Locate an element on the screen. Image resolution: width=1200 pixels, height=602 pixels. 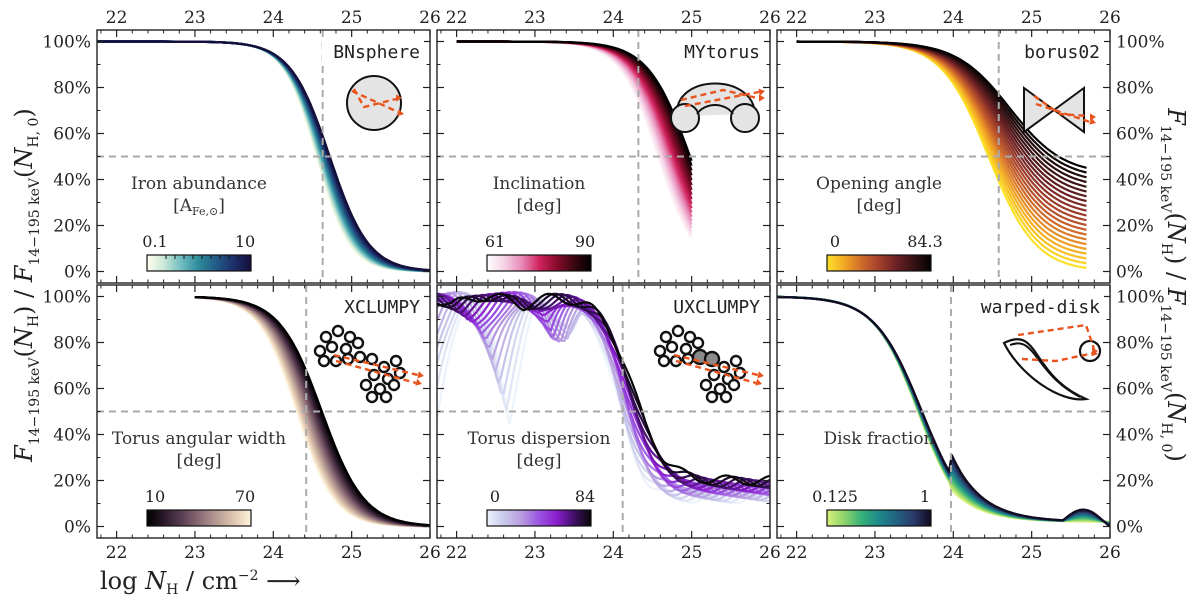
y-tick-label-right: 80% is located at coordinates (1135, 89).